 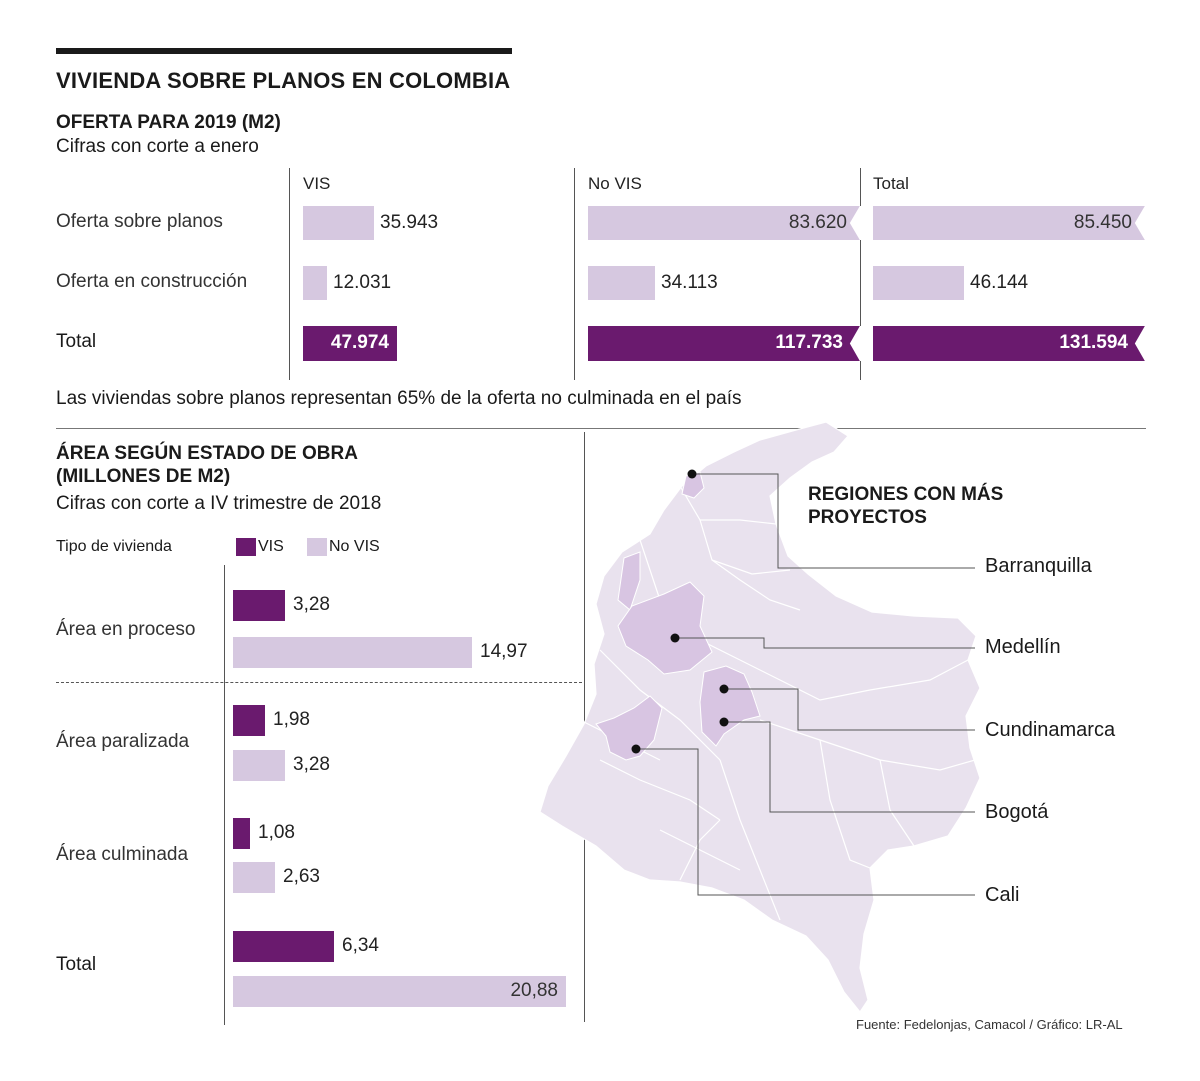 What do you see at coordinates (338, 223) in the screenshot?
I see `offer-bar-vis-oferta-sobre-planos` at bounding box center [338, 223].